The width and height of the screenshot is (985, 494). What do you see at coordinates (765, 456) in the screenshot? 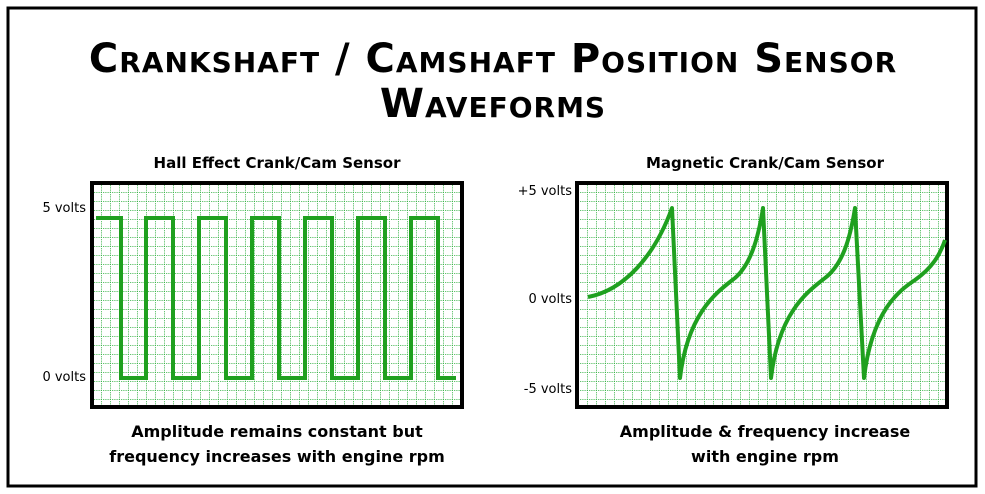
I see `caption: with engine rpm` at bounding box center [765, 456].